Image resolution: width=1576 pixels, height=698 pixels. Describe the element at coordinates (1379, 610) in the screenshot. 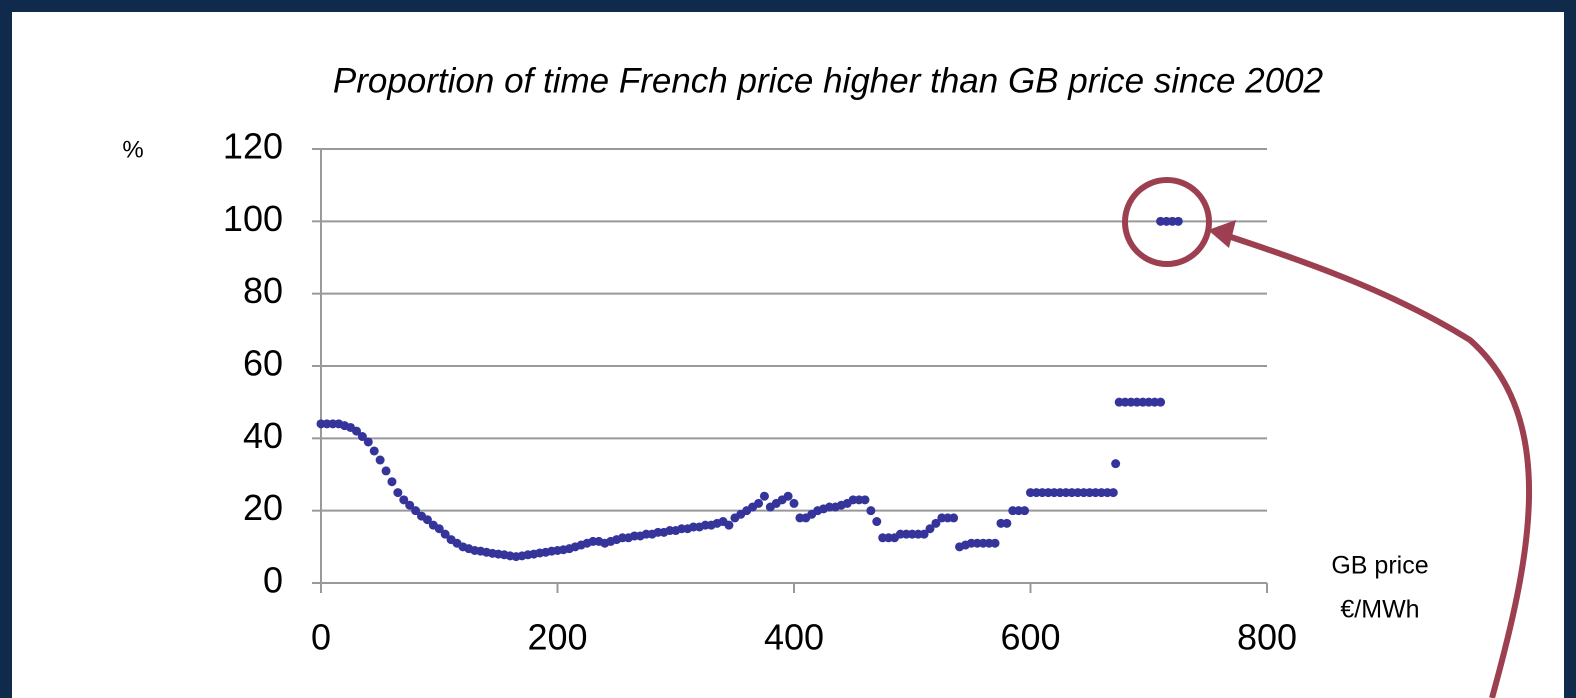

I see `x-axis-label: €/MWh` at that location.